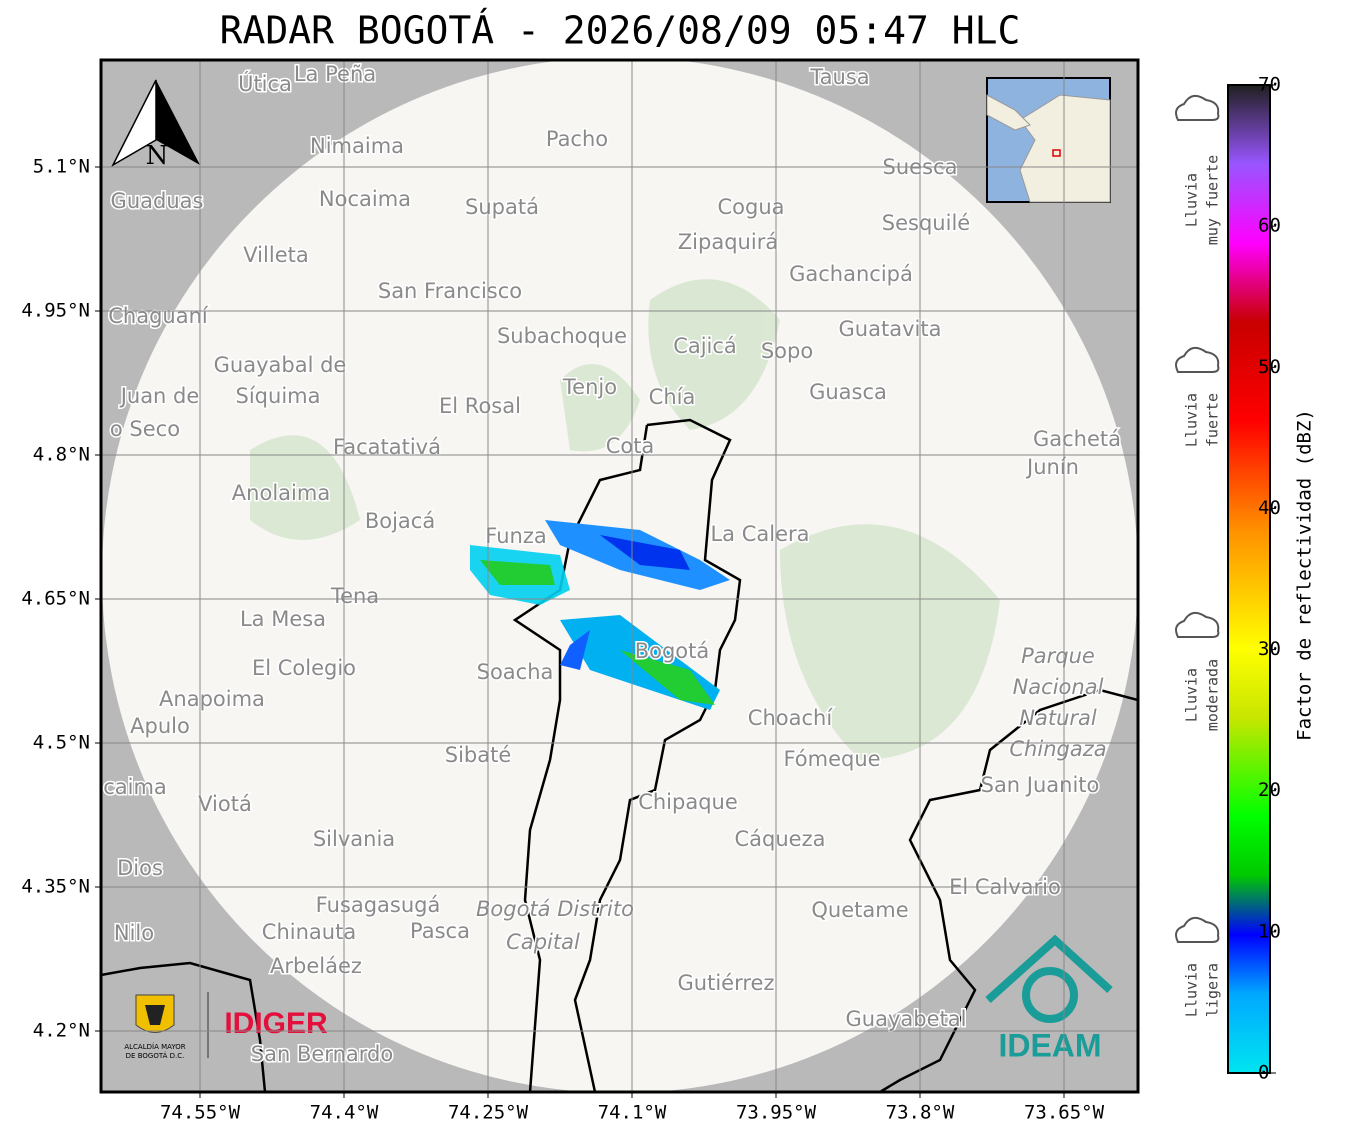 The width and height of the screenshot is (1349, 1139). Describe the element at coordinates (926, 223) in the screenshot. I see `place-label: Sesquilé` at that location.